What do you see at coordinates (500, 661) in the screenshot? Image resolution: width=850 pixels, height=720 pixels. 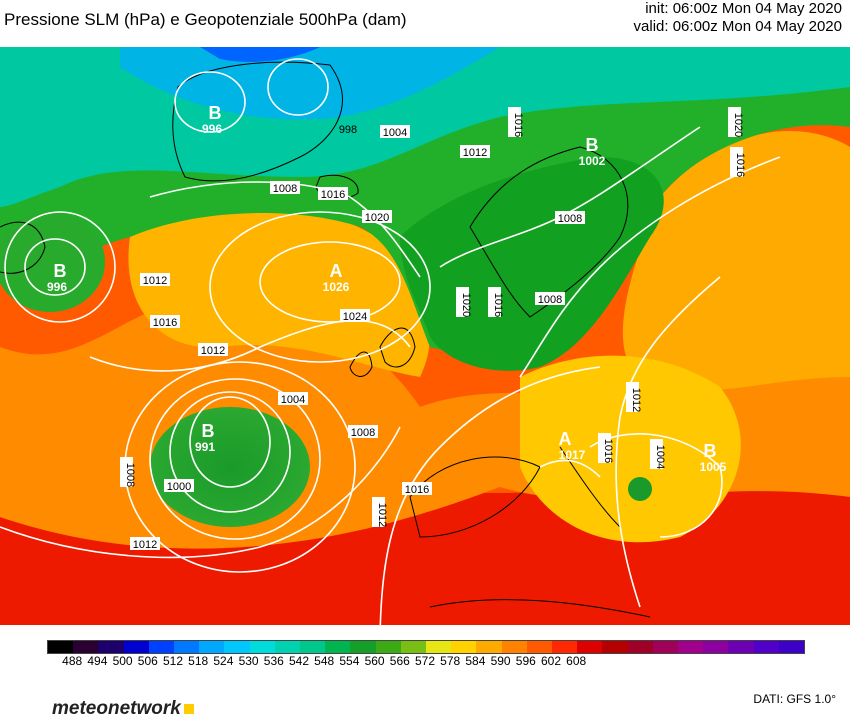 I see `legend-tick-label: 590` at bounding box center [500, 661].